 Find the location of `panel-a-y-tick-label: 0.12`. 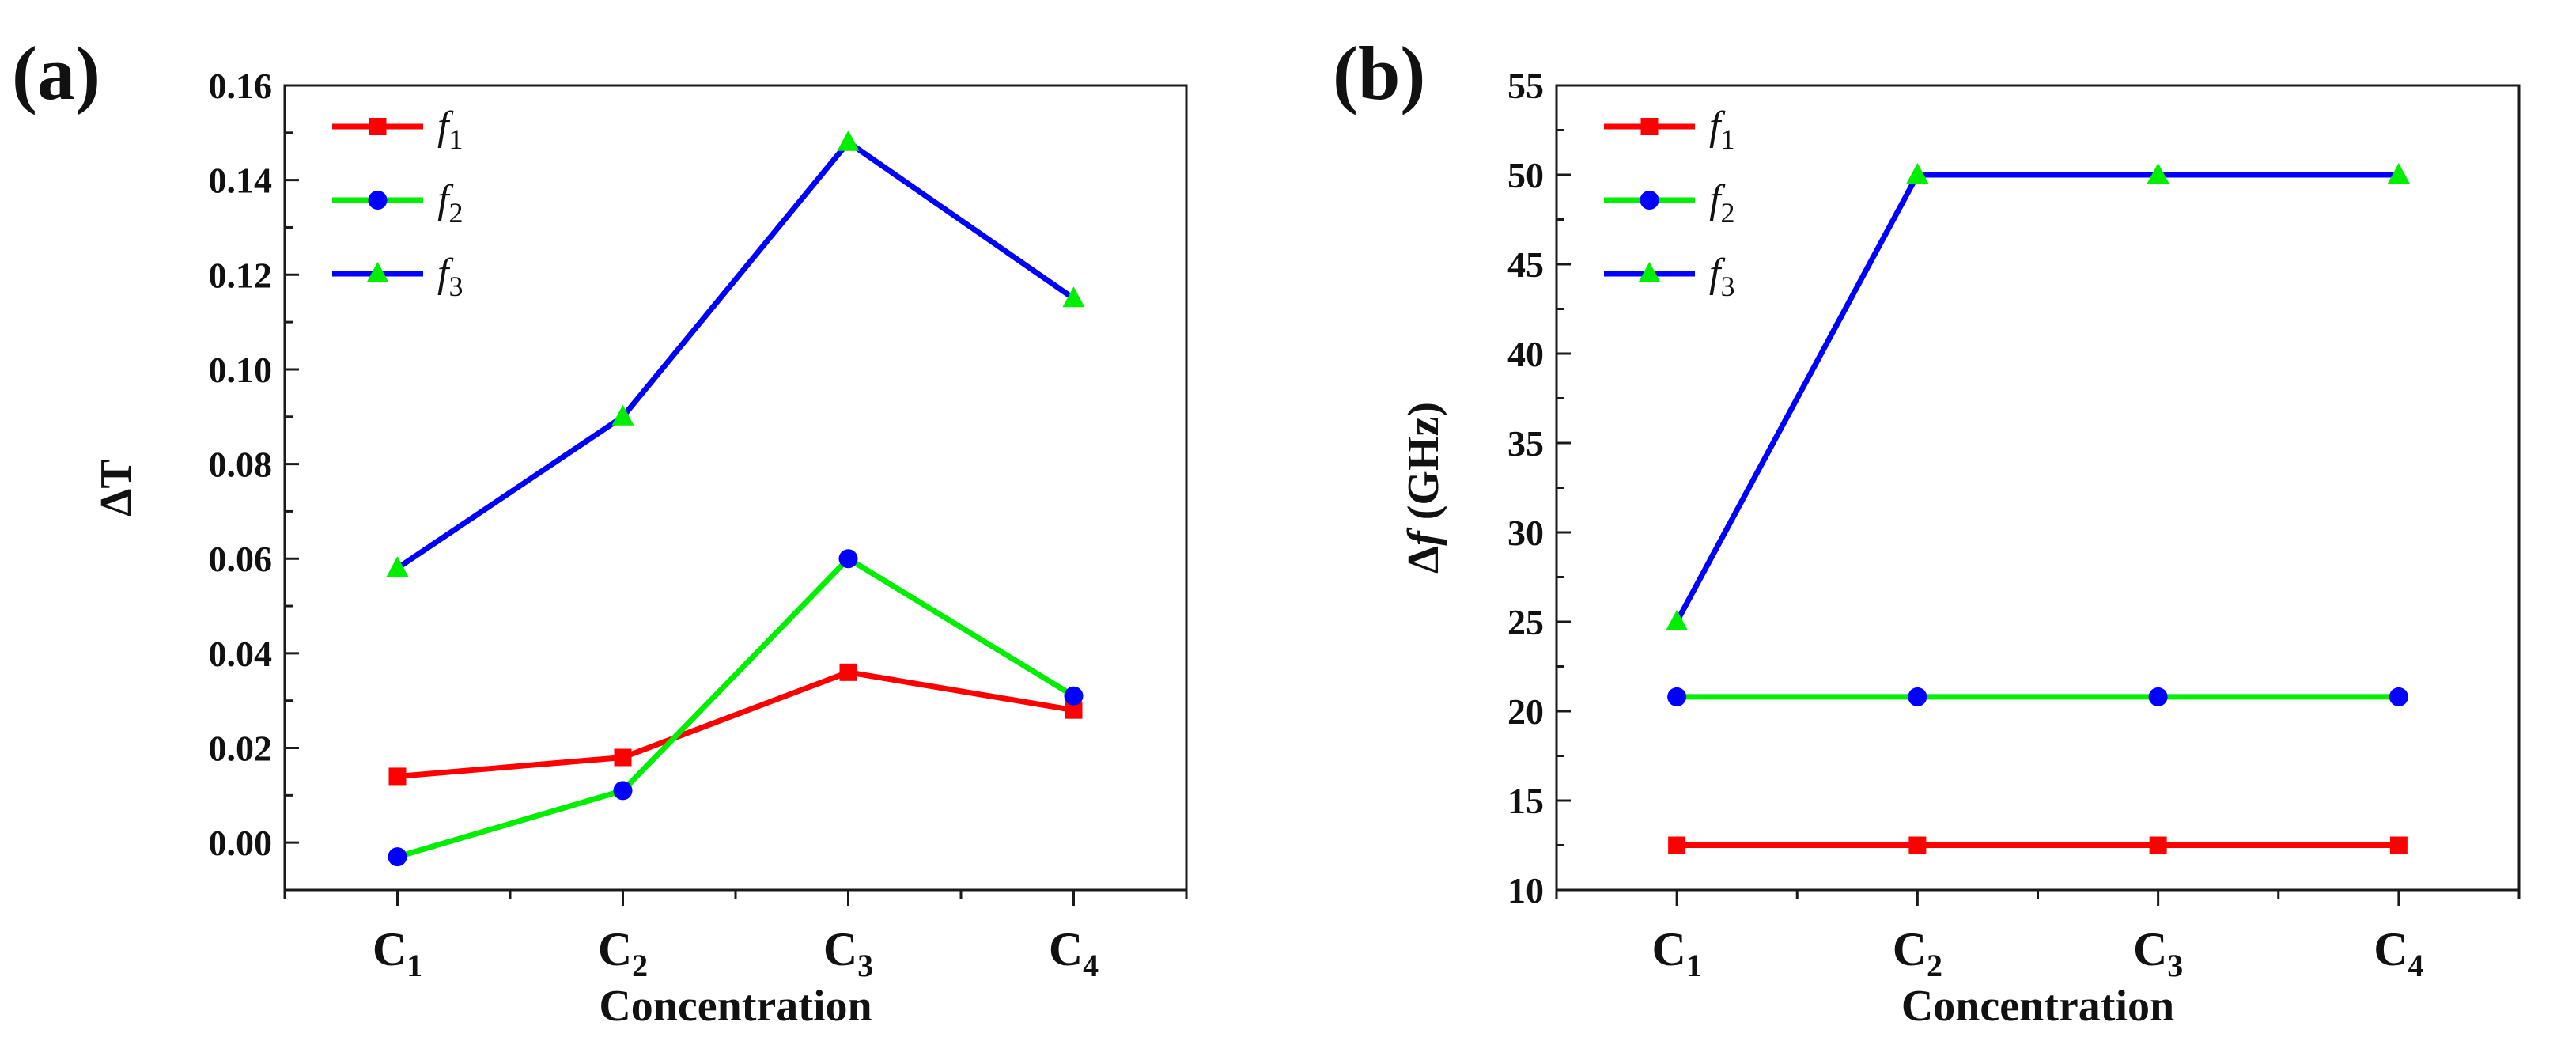

panel-a-y-tick-label: 0.12 is located at coordinates (241, 275).